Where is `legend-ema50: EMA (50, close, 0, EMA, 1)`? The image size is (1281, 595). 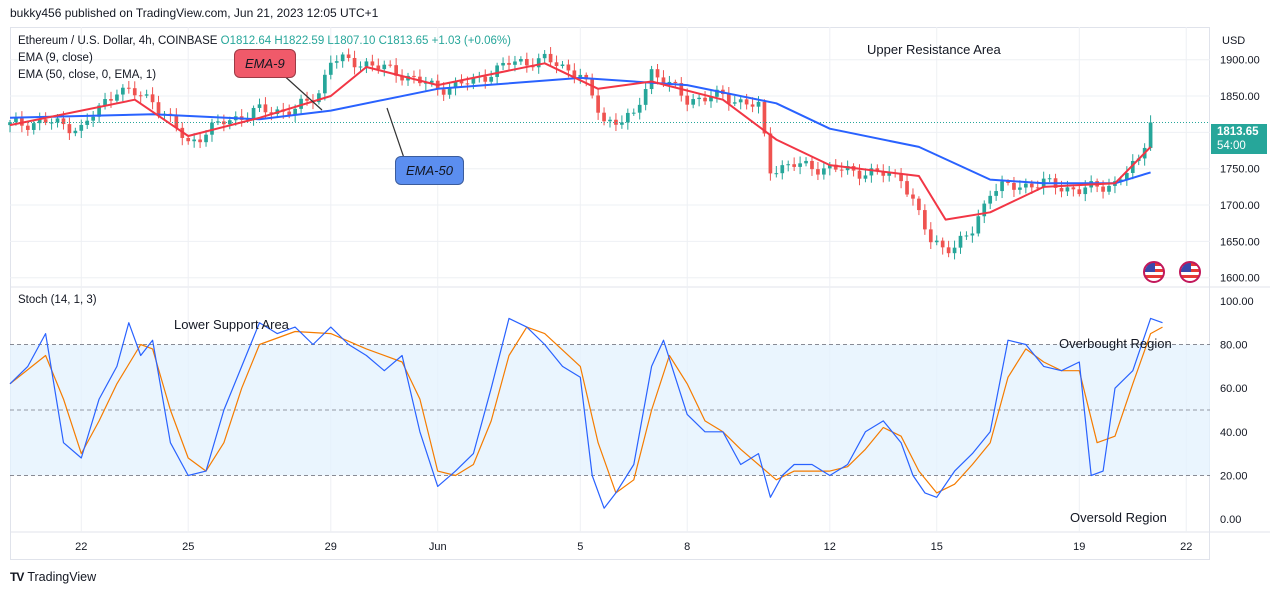 legend-ema50: EMA (50, close, 0, EMA, 1) is located at coordinates (87, 75).